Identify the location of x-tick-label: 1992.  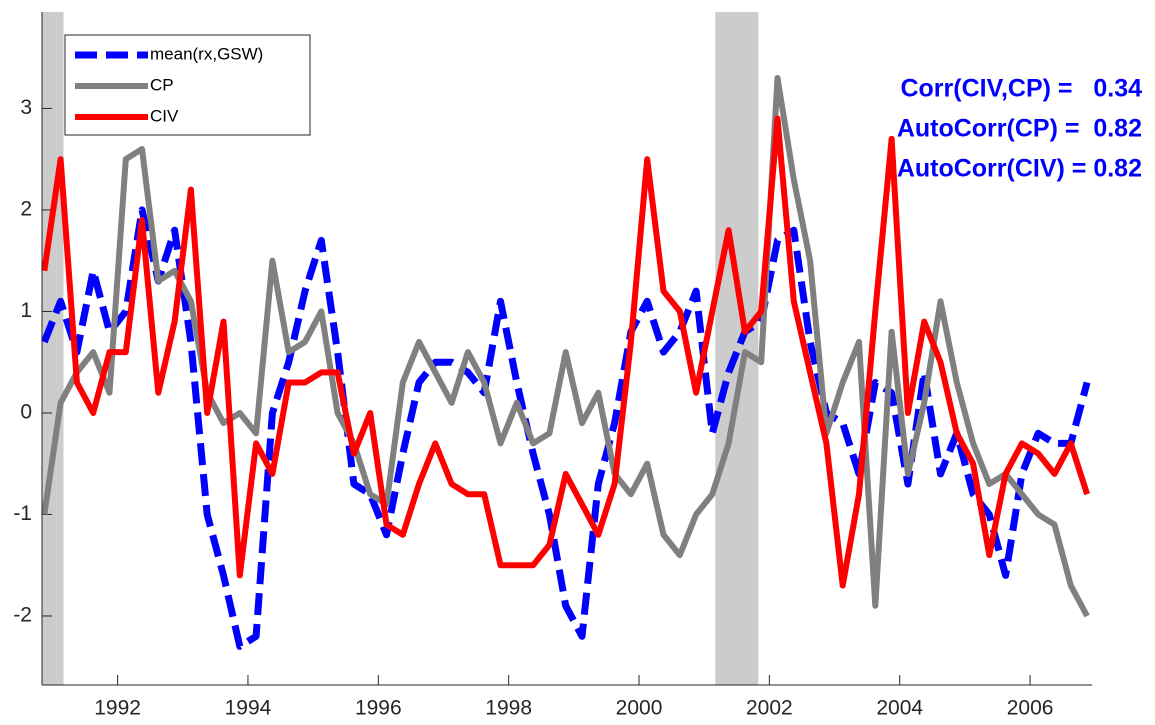
(117, 708).